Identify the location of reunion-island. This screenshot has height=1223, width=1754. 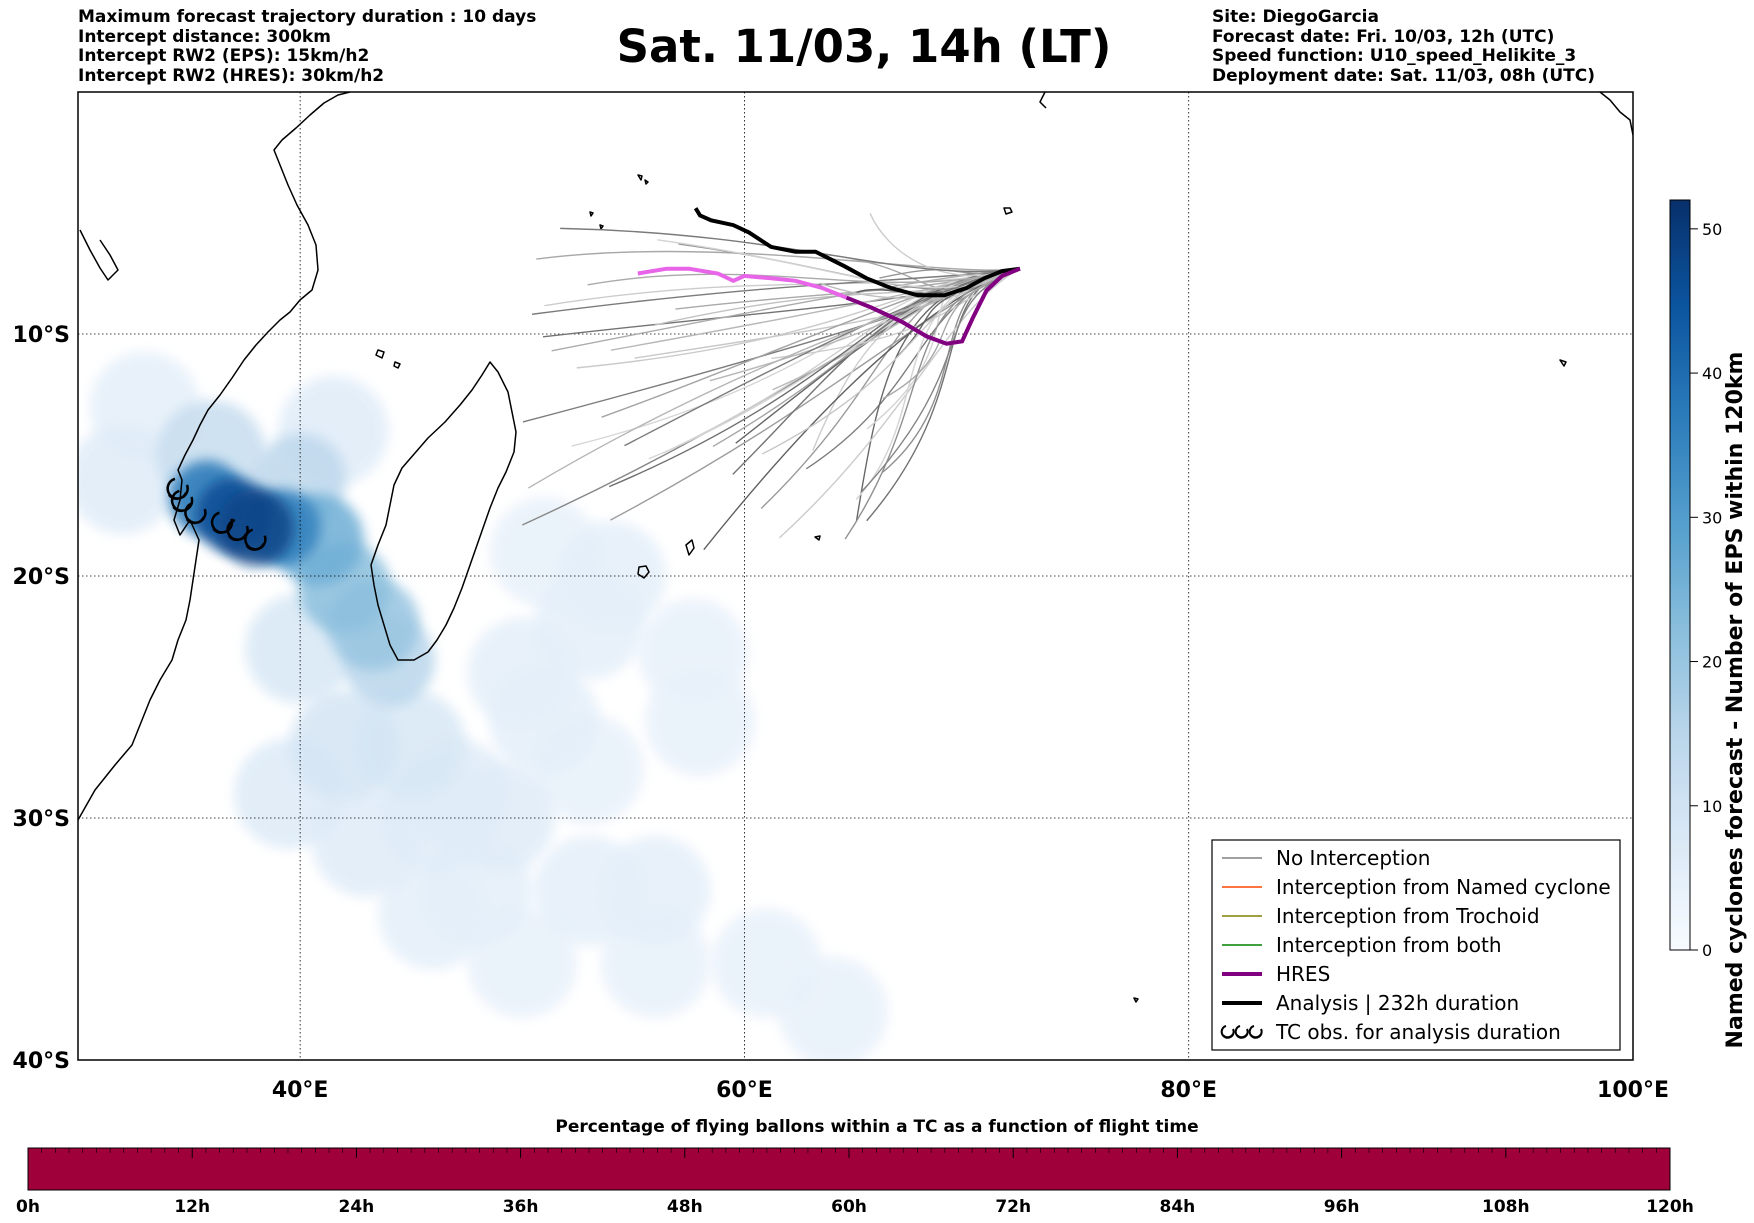
(643, 572).